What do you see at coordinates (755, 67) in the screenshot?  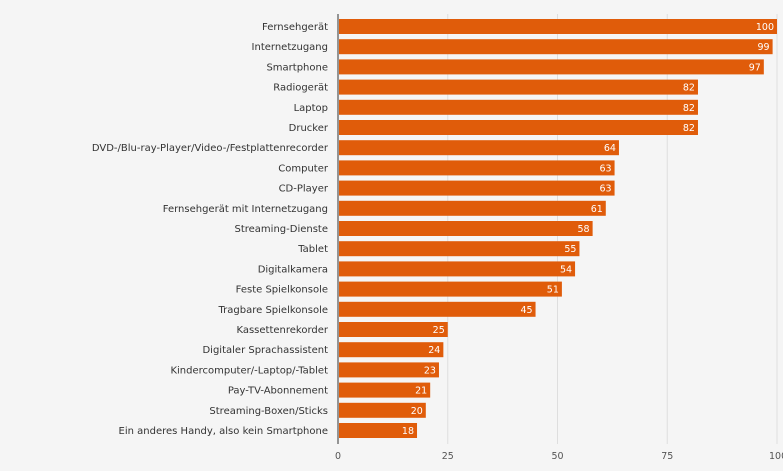 I see `data-label: 97` at bounding box center [755, 67].